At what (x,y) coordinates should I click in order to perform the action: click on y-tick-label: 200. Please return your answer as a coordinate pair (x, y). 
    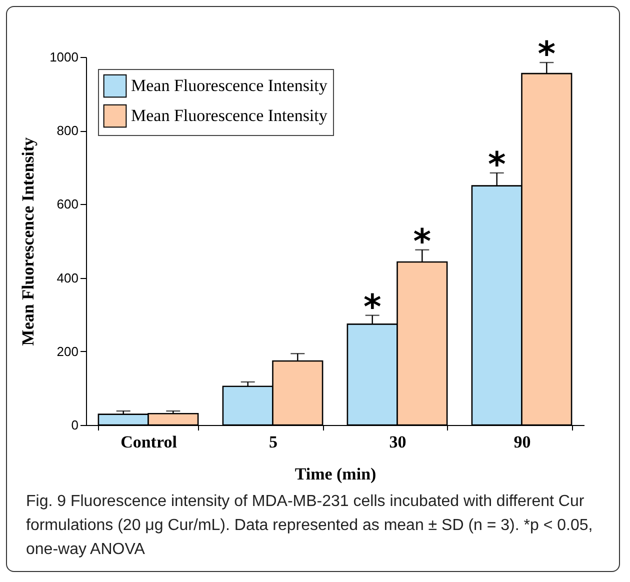
    Looking at the image, I should click on (67, 351).